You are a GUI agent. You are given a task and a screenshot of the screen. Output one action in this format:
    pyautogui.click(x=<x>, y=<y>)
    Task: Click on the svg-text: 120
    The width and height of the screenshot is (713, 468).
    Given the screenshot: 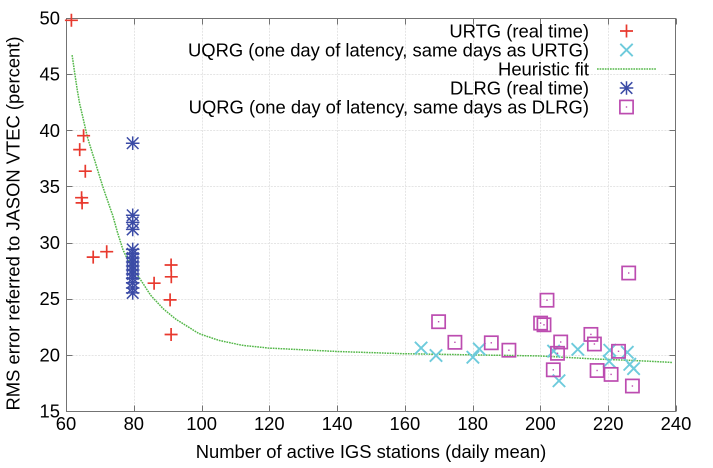 What is the action you would take?
    pyautogui.click(x=269, y=423)
    